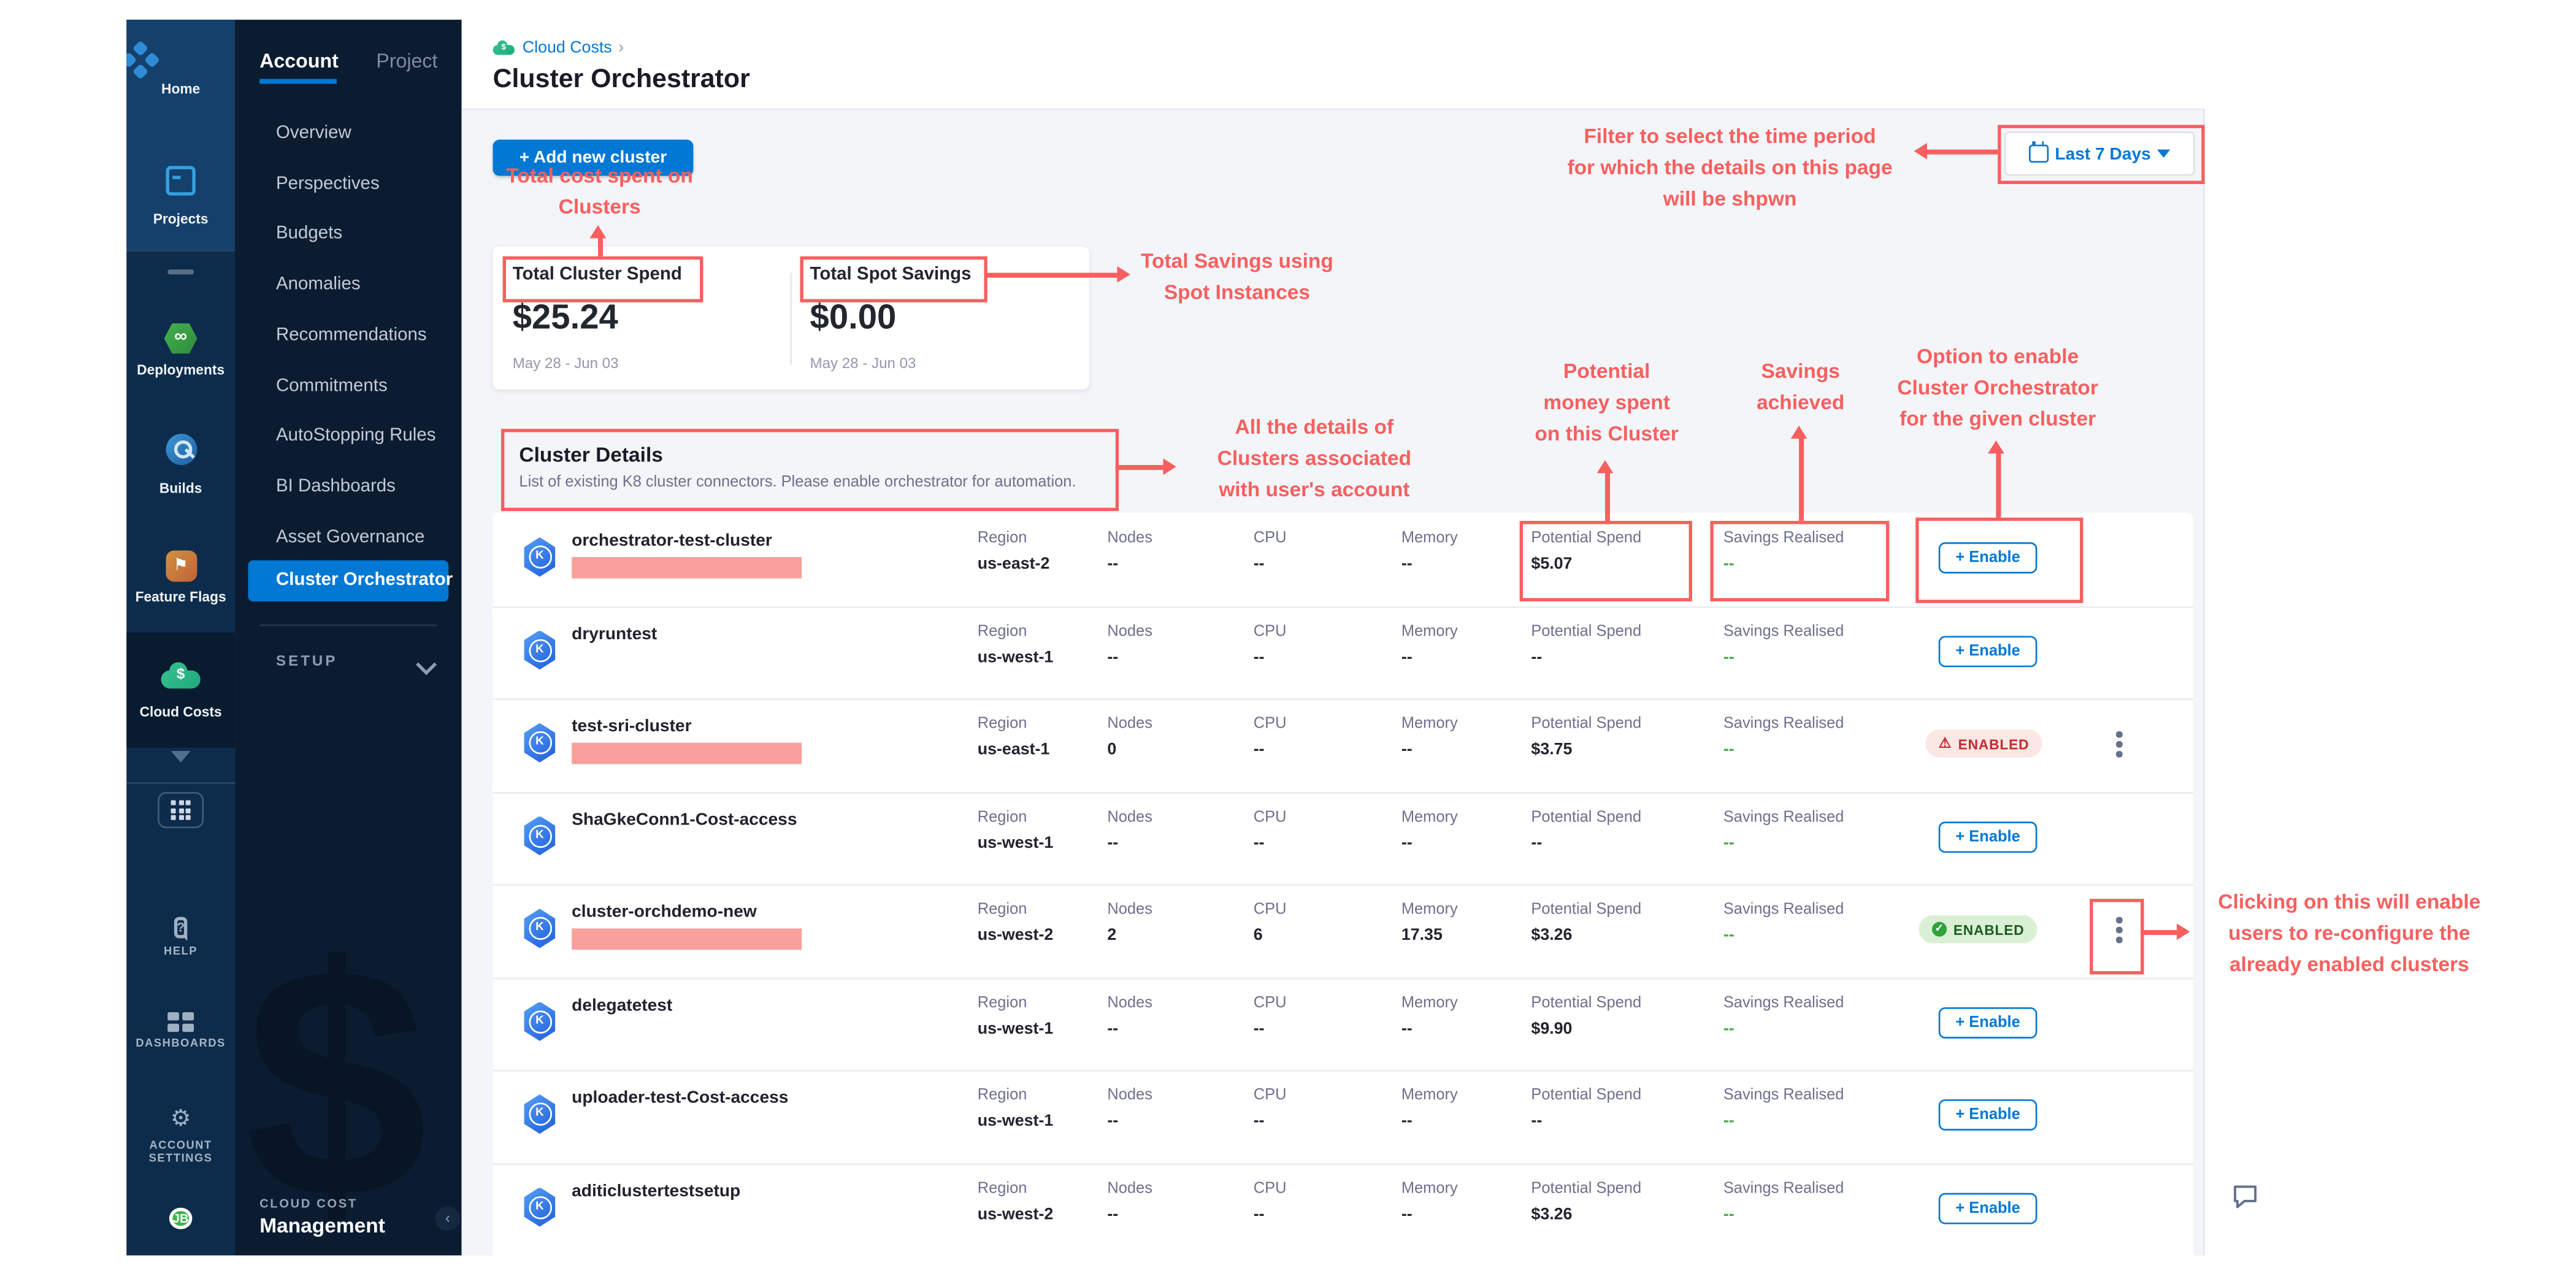 The image size is (2576, 1276). Describe the element at coordinates (593, 158) in the screenshot. I see `add-new-cluster-button: + Add new cluster` at that location.